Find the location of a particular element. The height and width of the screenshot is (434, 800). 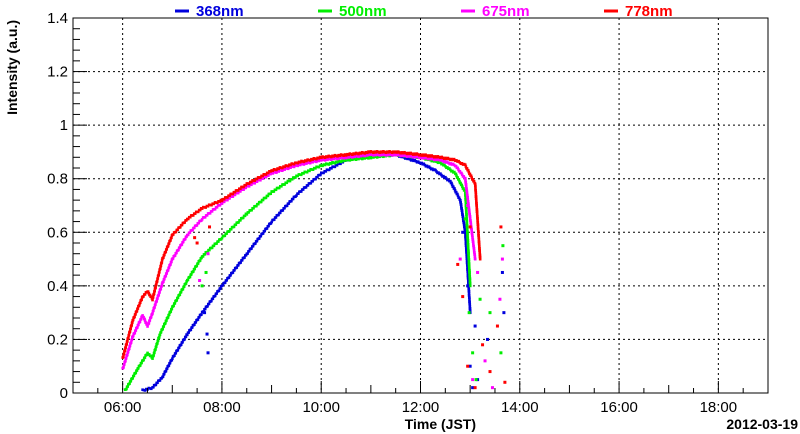

legend-label: 500nm is located at coordinates (363, 11).